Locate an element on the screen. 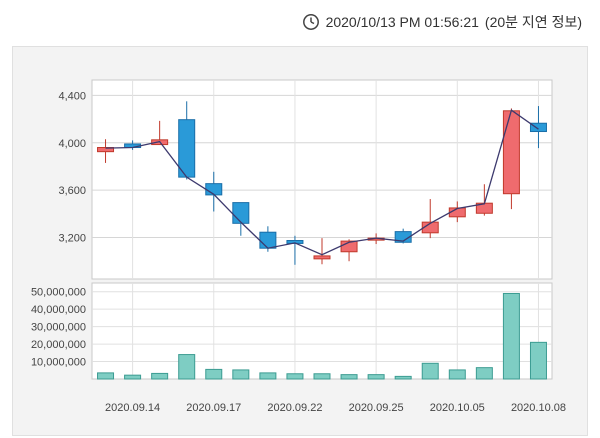  price-tick-label: 4,000 is located at coordinates (72, 144).